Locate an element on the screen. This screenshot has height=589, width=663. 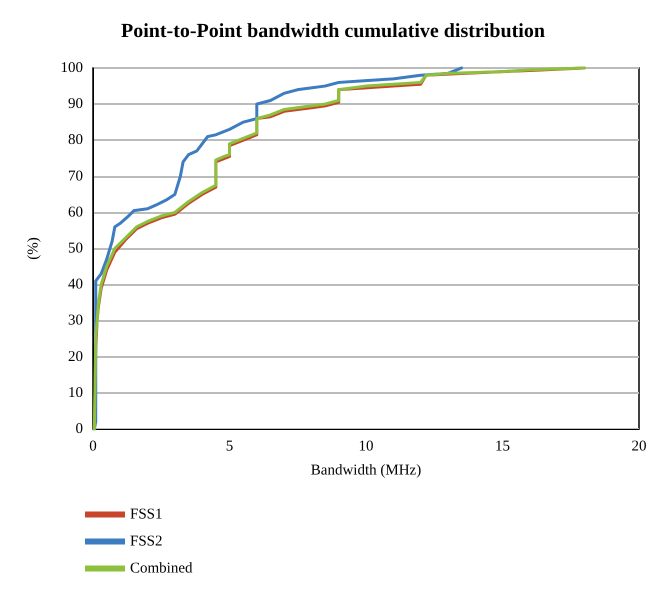
y-tick-label: 90 is located at coordinates (75, 104).